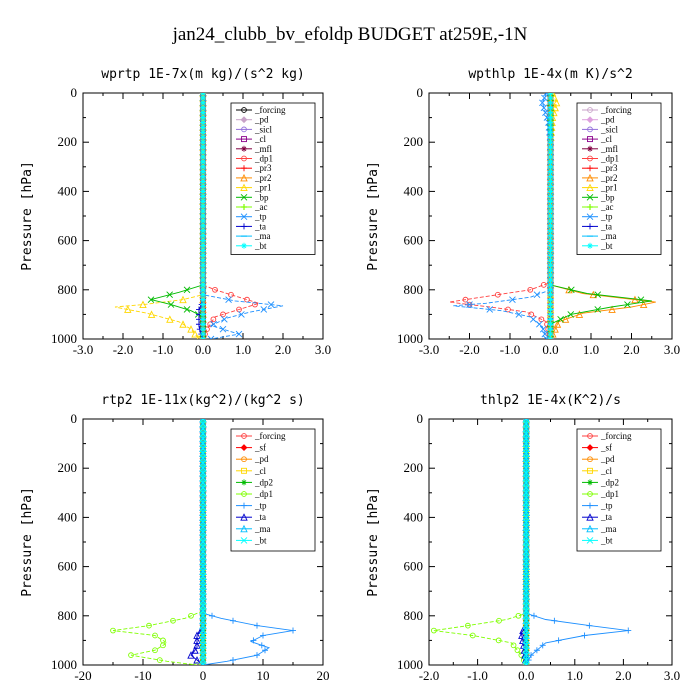 This screenshot has width=700, height=700. I want to click on series-line-dp1, so click(480, 542).